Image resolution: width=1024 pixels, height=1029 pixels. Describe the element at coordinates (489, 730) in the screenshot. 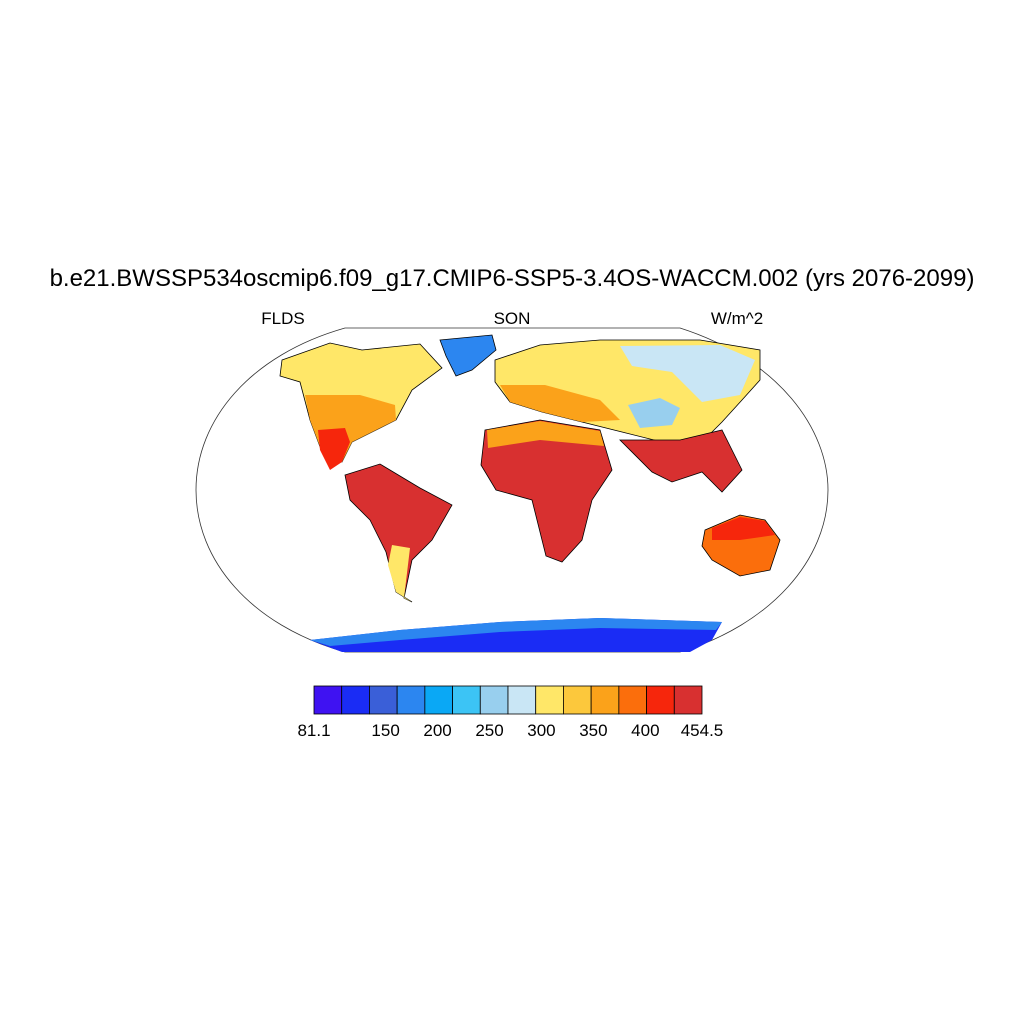

I see `colorbar-label: 250` at that location.